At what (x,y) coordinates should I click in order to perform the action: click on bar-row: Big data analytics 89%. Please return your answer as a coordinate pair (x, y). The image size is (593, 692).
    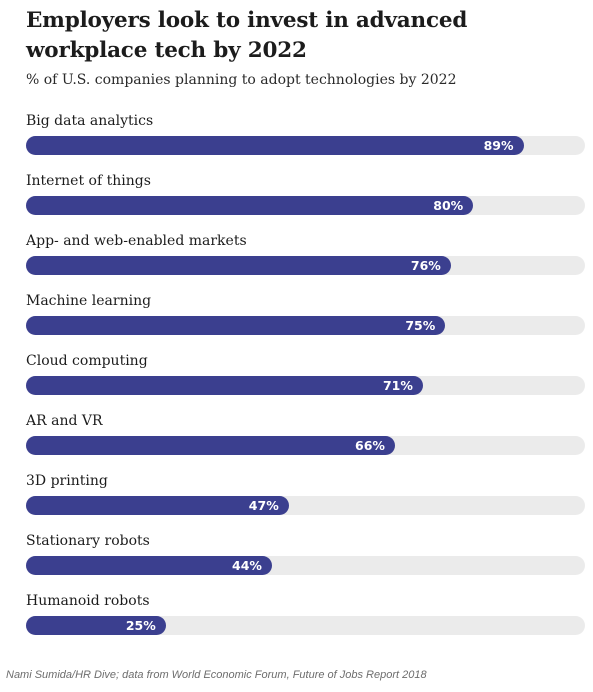
    Looking at the image, I should click on (305, 143).